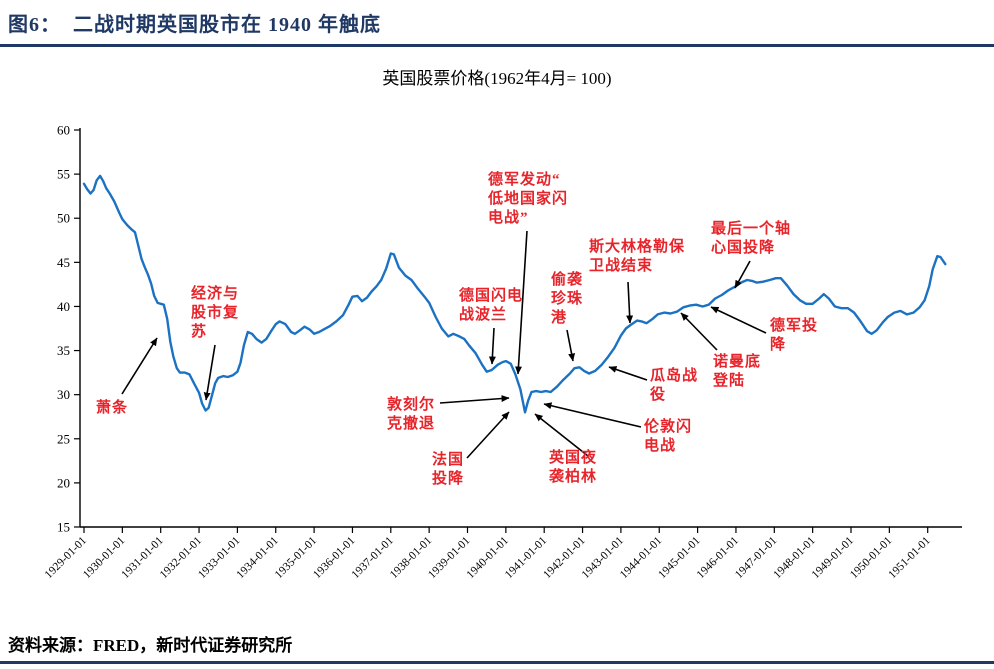 Image resolution: width=994 pixels, height=669 pixels. Describe the element at coordinates (63, 394) in the screenshot. I see `y-tick-label: 30` at that location.